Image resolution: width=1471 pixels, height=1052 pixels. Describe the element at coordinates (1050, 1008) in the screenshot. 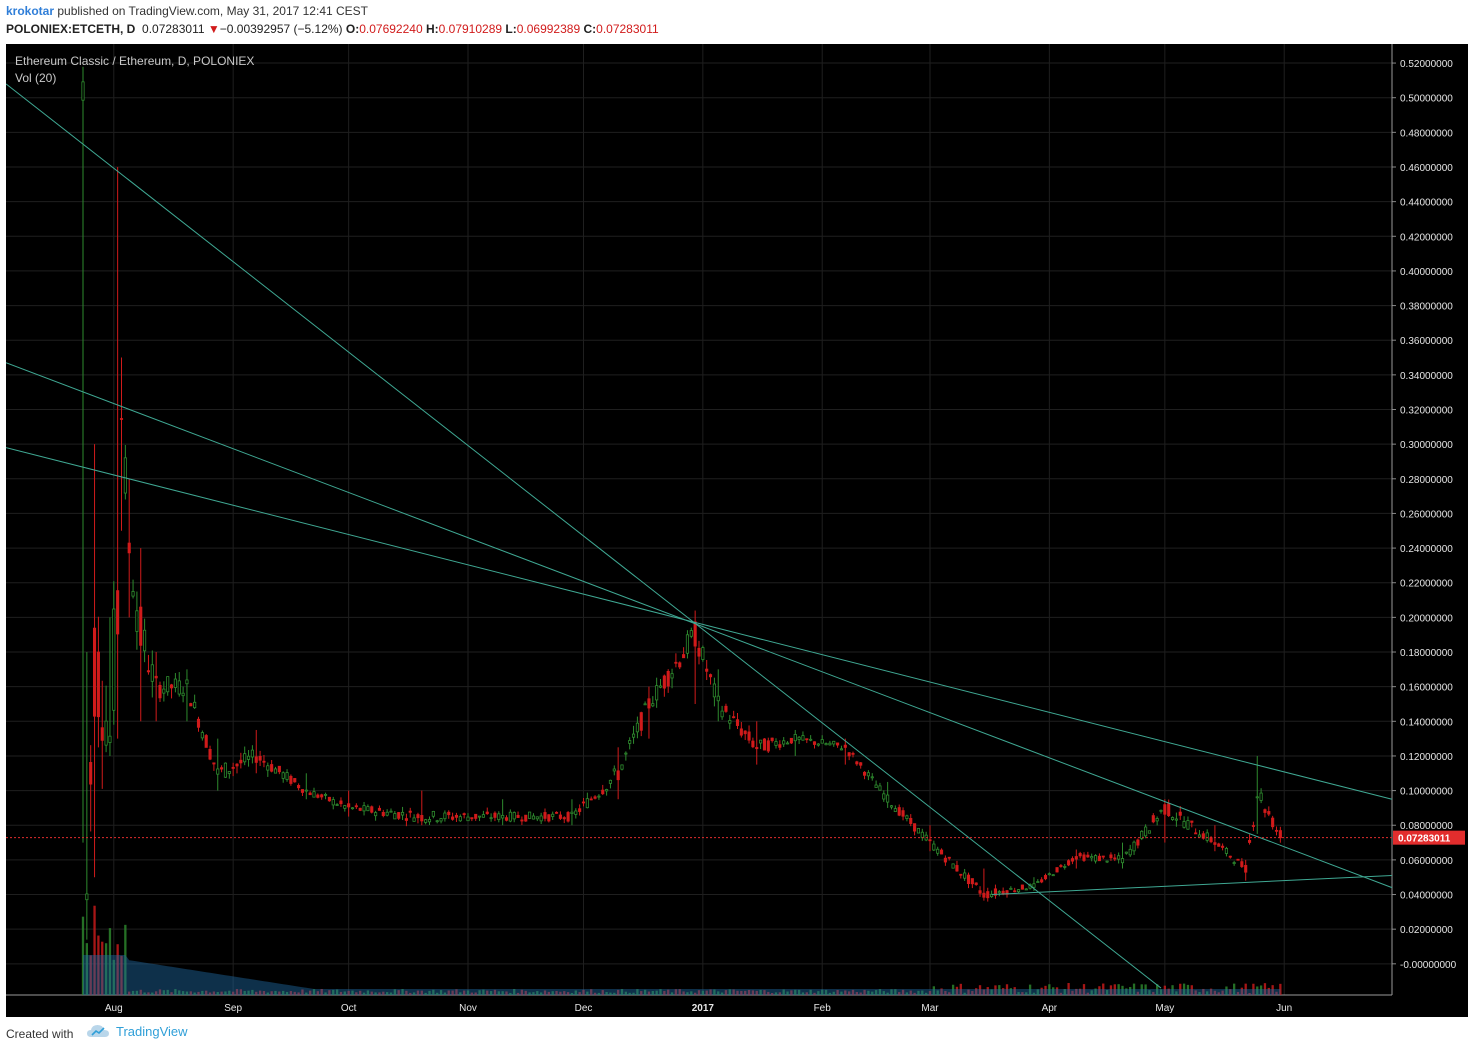

I see `x-tick-label: Apr` at that location.